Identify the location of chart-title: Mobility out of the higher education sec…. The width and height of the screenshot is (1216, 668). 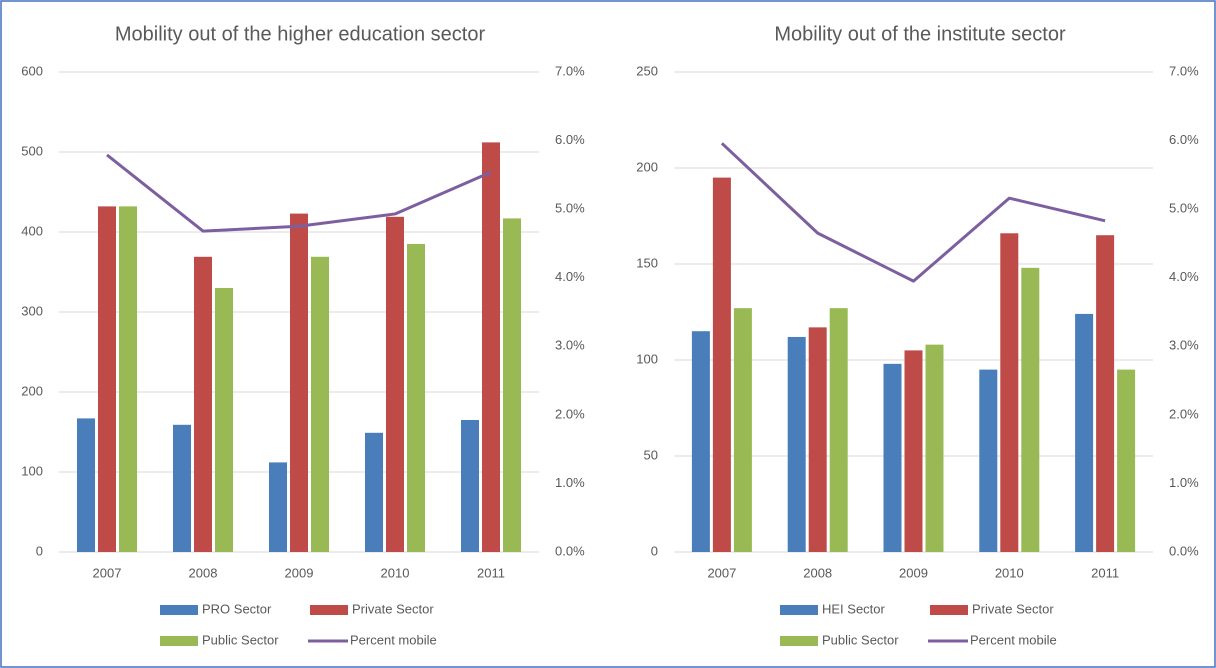
(300, 34).